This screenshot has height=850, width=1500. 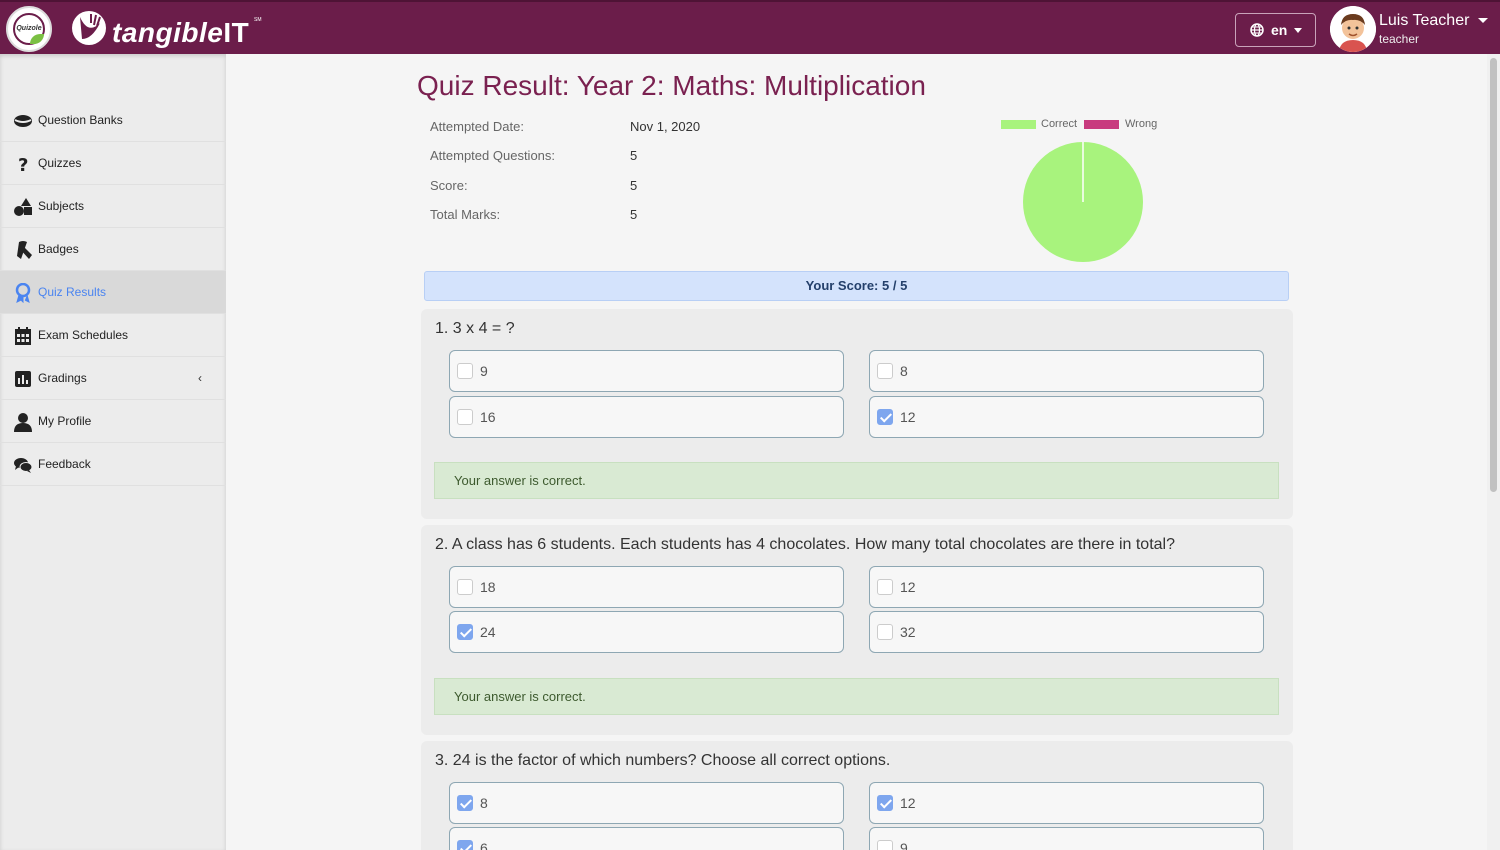 What do you see at coordinates (856, 286) in the screenshot?
I see `score-banner: Your Score: 5 / 5` at bounding box center [856, 286].